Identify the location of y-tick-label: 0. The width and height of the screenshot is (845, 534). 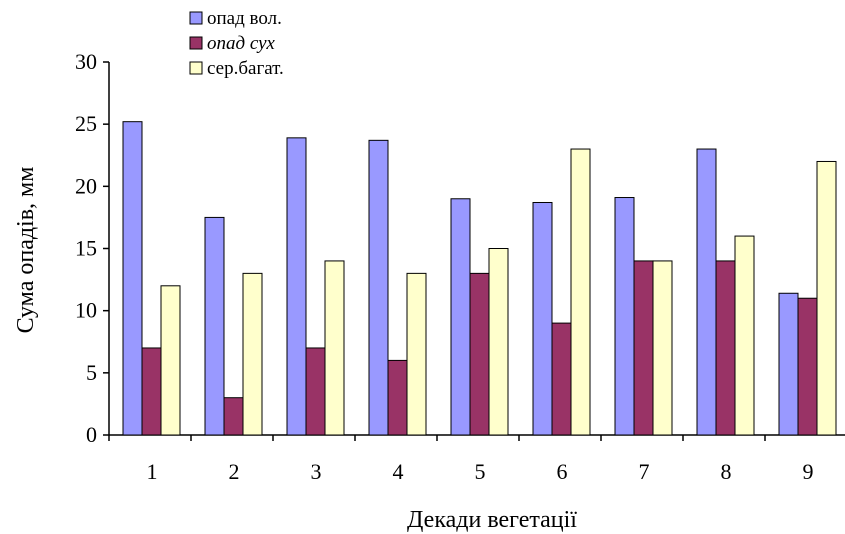
(91, 434).